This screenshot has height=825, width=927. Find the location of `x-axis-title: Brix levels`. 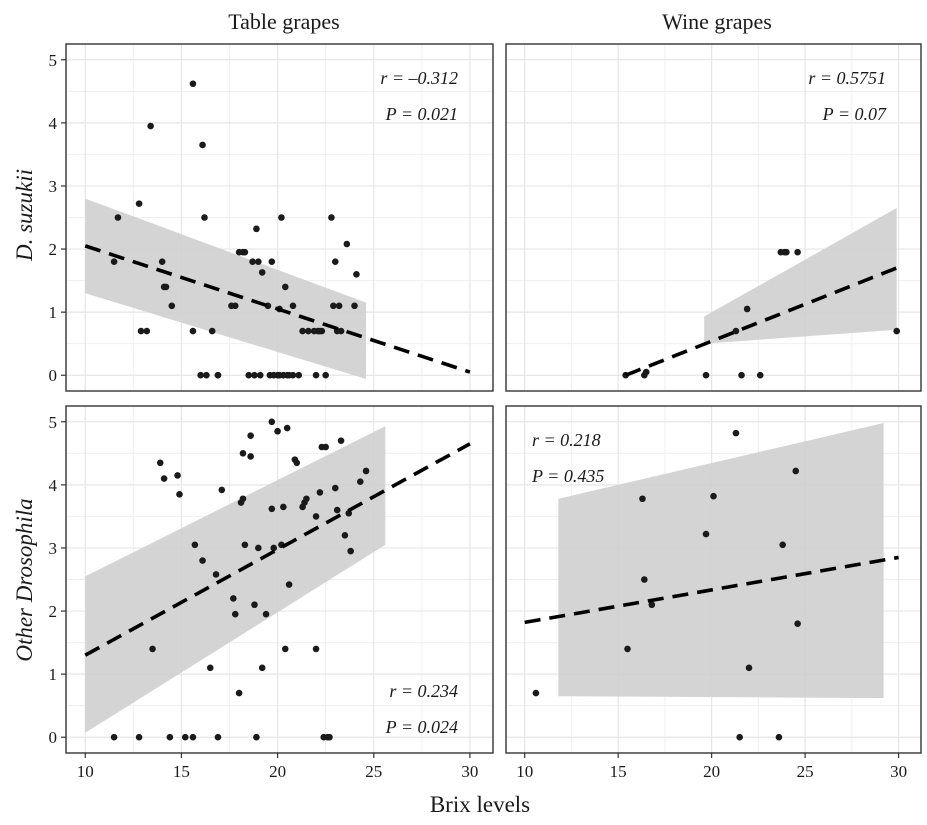

x-axis-title: Brix levels is located at coordinates (480, 804).